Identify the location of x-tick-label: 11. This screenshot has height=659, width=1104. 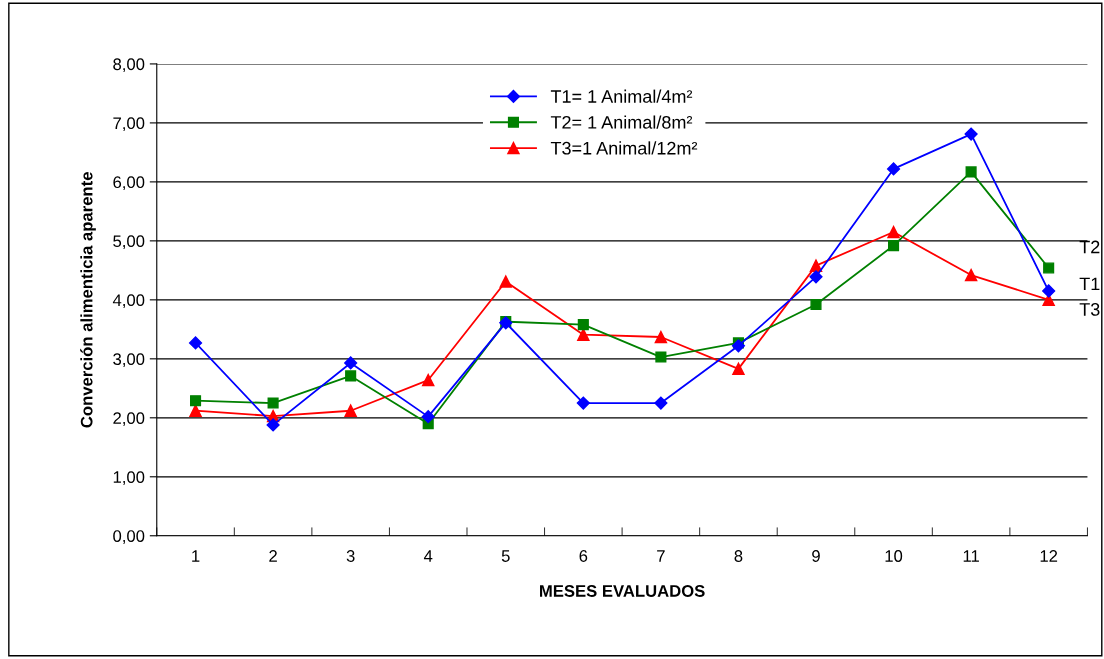
(971, 556).